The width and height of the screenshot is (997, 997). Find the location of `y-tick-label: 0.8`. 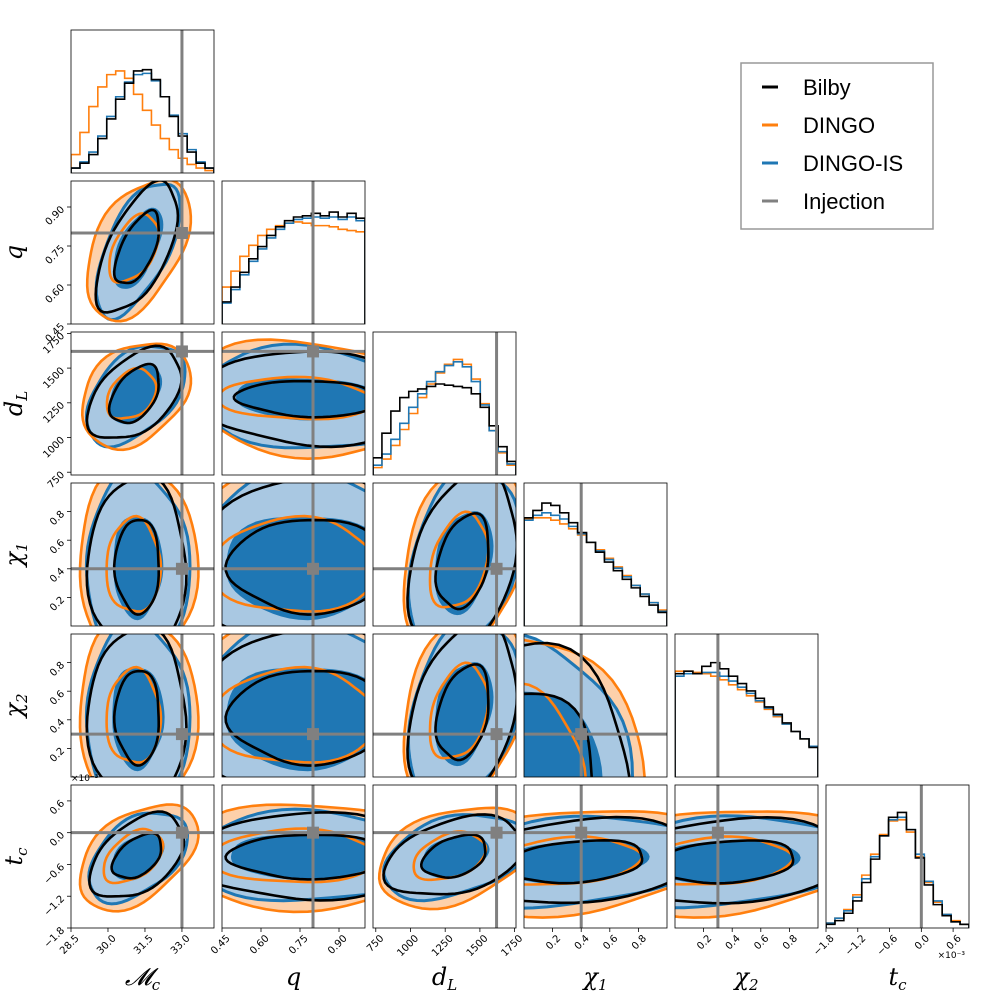

y-tick-label: 0.8 is located at coordinates (57, 669).